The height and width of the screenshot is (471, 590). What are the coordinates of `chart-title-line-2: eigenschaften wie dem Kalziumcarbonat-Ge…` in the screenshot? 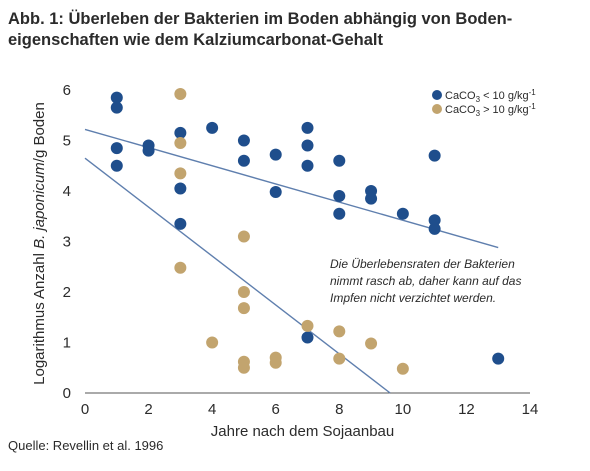 It's located at (196, 40).